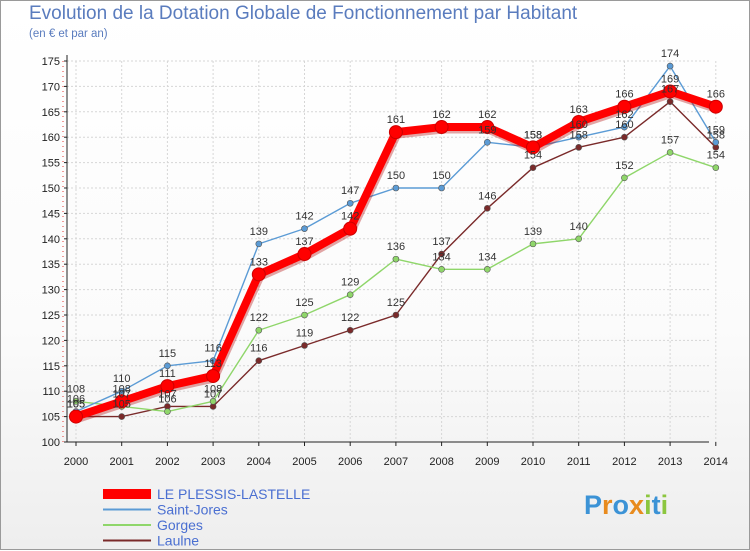 The height and width of the screenshot is (551, 750). Describe the element at coordinates (487, 462) in the screenshot. I see `x-tick-label: 2009` at that location.